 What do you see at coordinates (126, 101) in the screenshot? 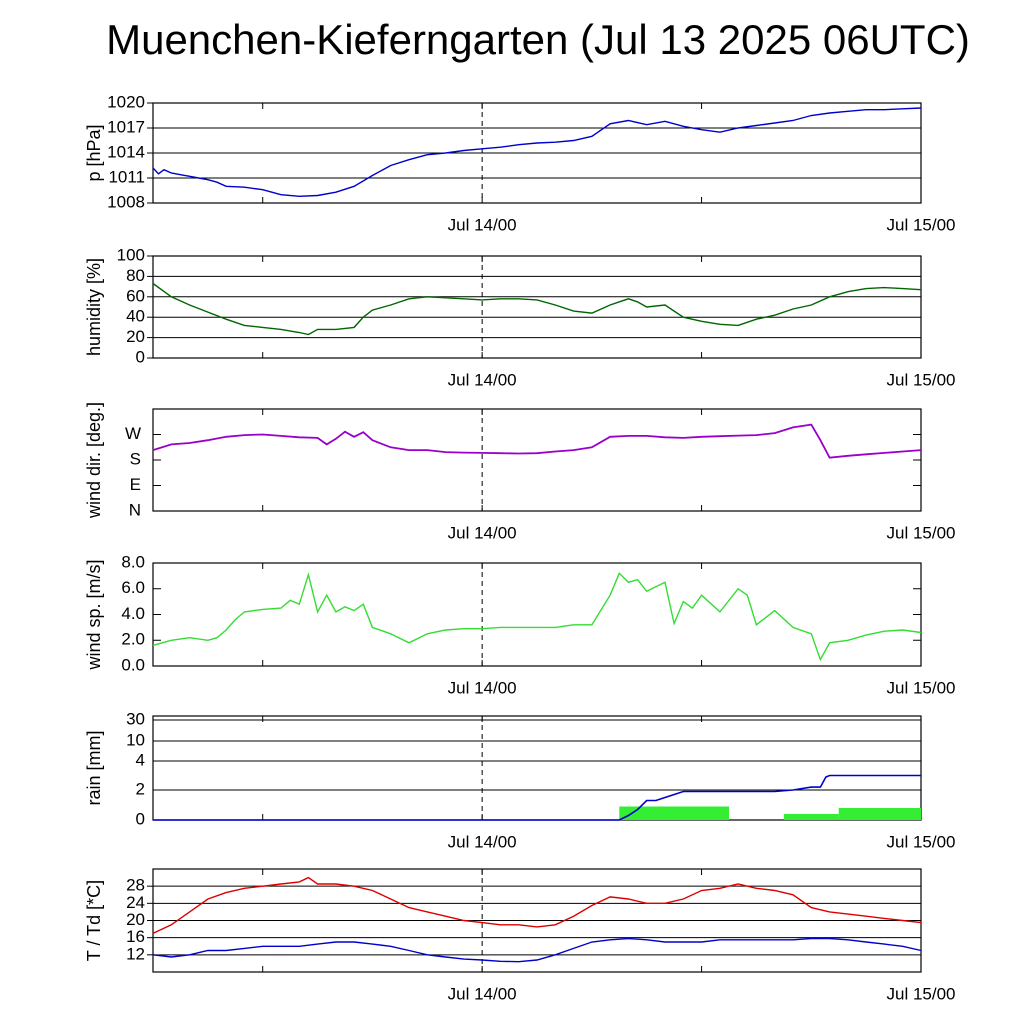
I see `y-tick-label: 1020` at bounding box center [126, 101].